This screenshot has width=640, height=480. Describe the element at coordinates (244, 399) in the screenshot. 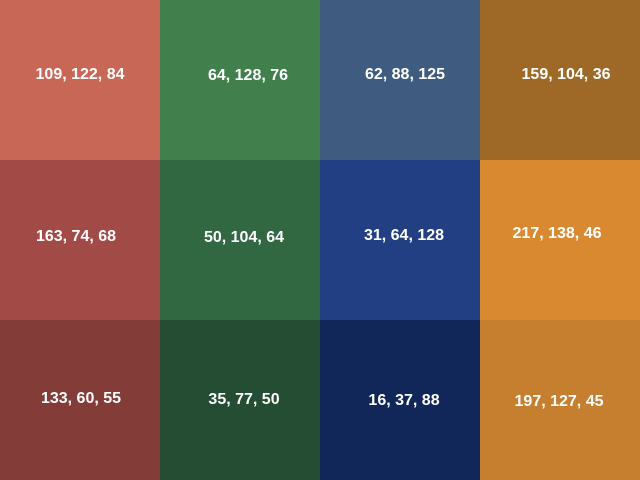

I see `swatch-label: 35, 77, 50` at that location.